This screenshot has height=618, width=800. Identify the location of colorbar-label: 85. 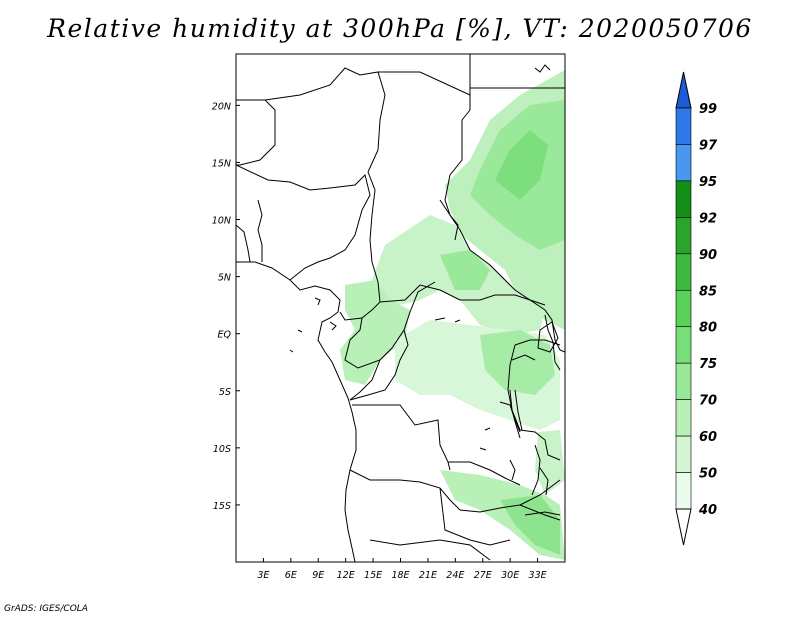
(708, 291).